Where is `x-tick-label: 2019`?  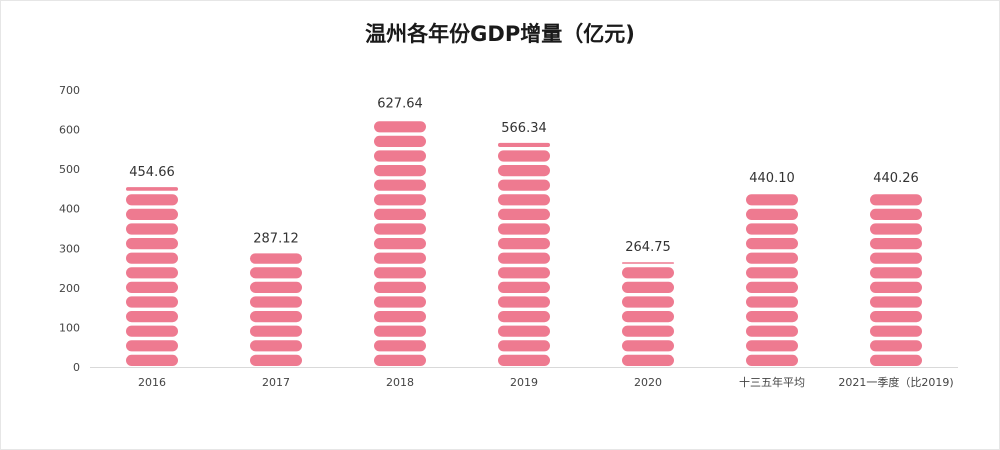
x-tick-label: 2019 is located at coordinates (524, 382).